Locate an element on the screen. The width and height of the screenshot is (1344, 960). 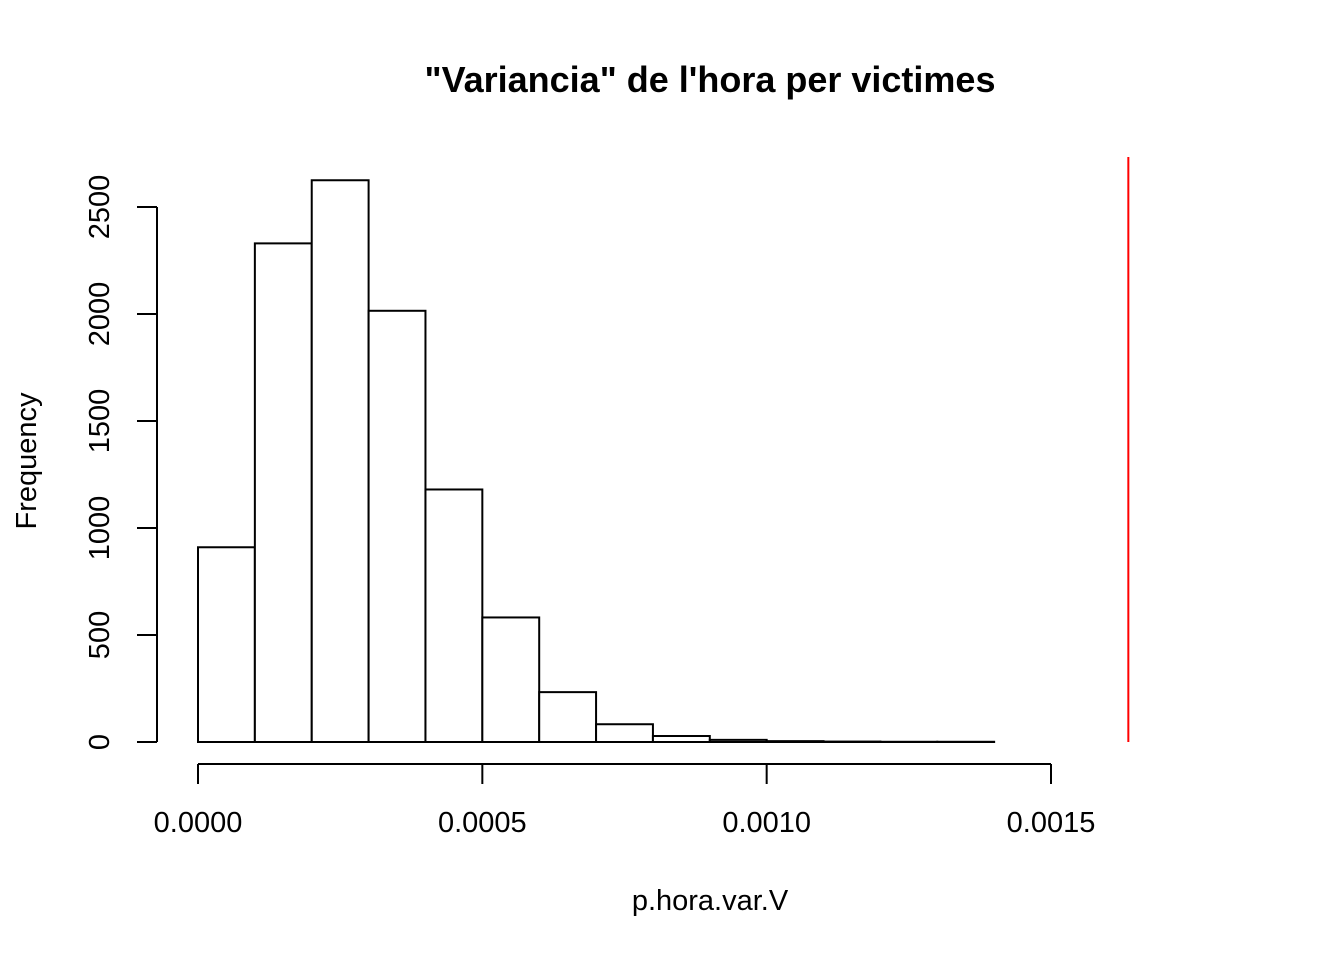
y-tick-label: 2500 is located at coordinates (100, 207).